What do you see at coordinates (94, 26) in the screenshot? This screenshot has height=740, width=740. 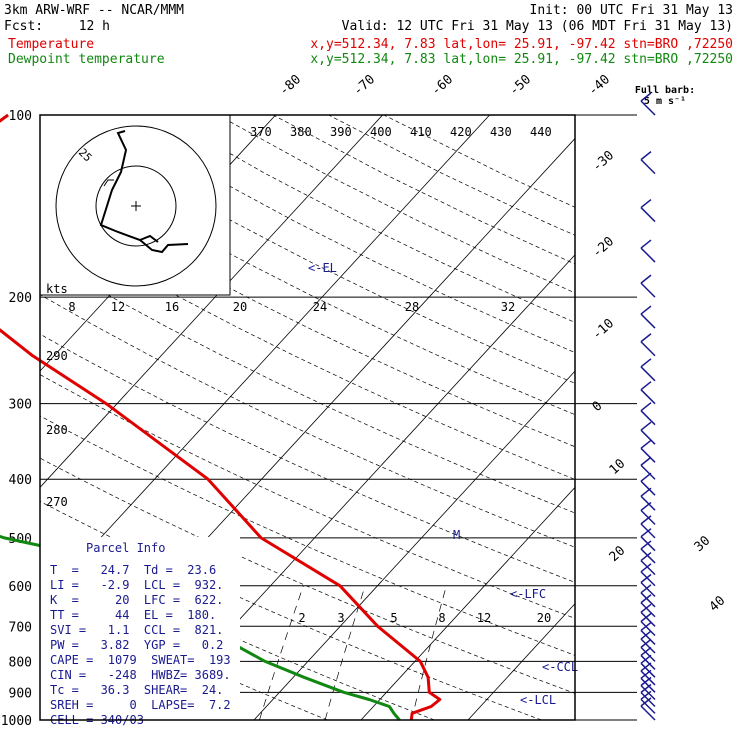 I see `fcst-value: 12 h` at bounding box center [94, 26].